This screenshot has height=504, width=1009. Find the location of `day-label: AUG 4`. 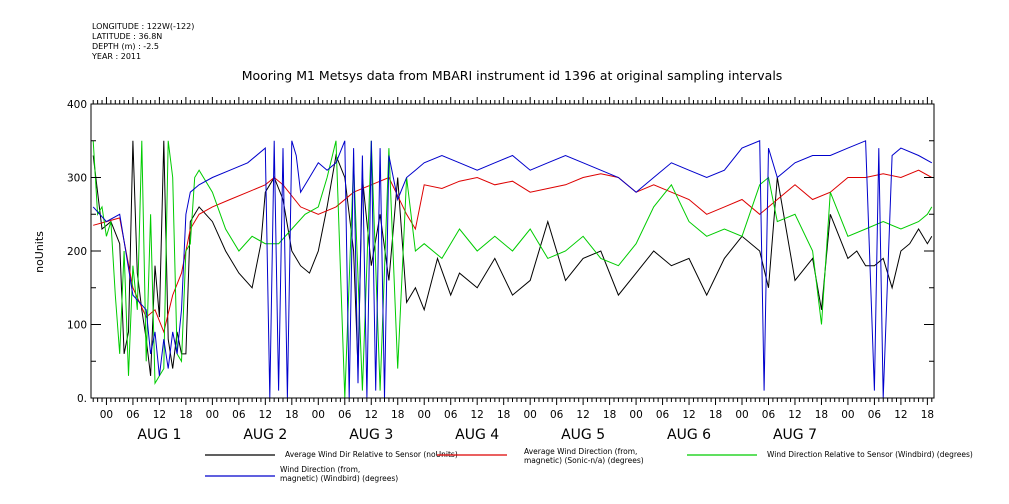

day-label: AUG 4 is located at coordinates (477, 435).